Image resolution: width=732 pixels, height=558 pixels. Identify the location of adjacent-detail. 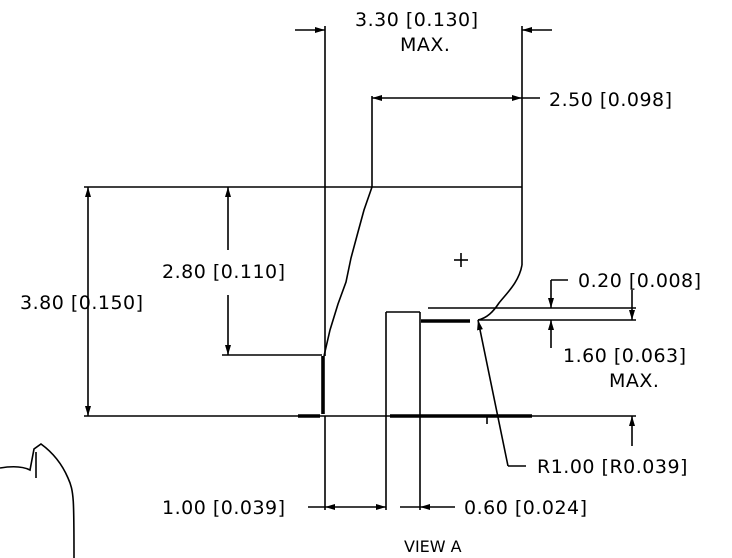
(37, 500).